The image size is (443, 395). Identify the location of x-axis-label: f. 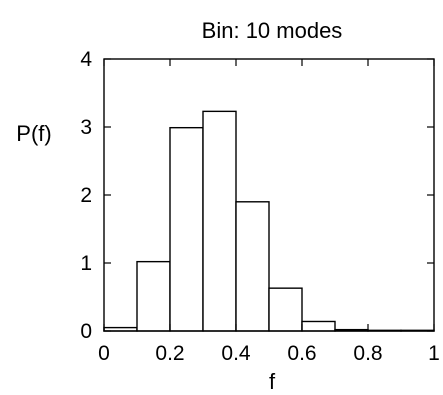
(272, 381).